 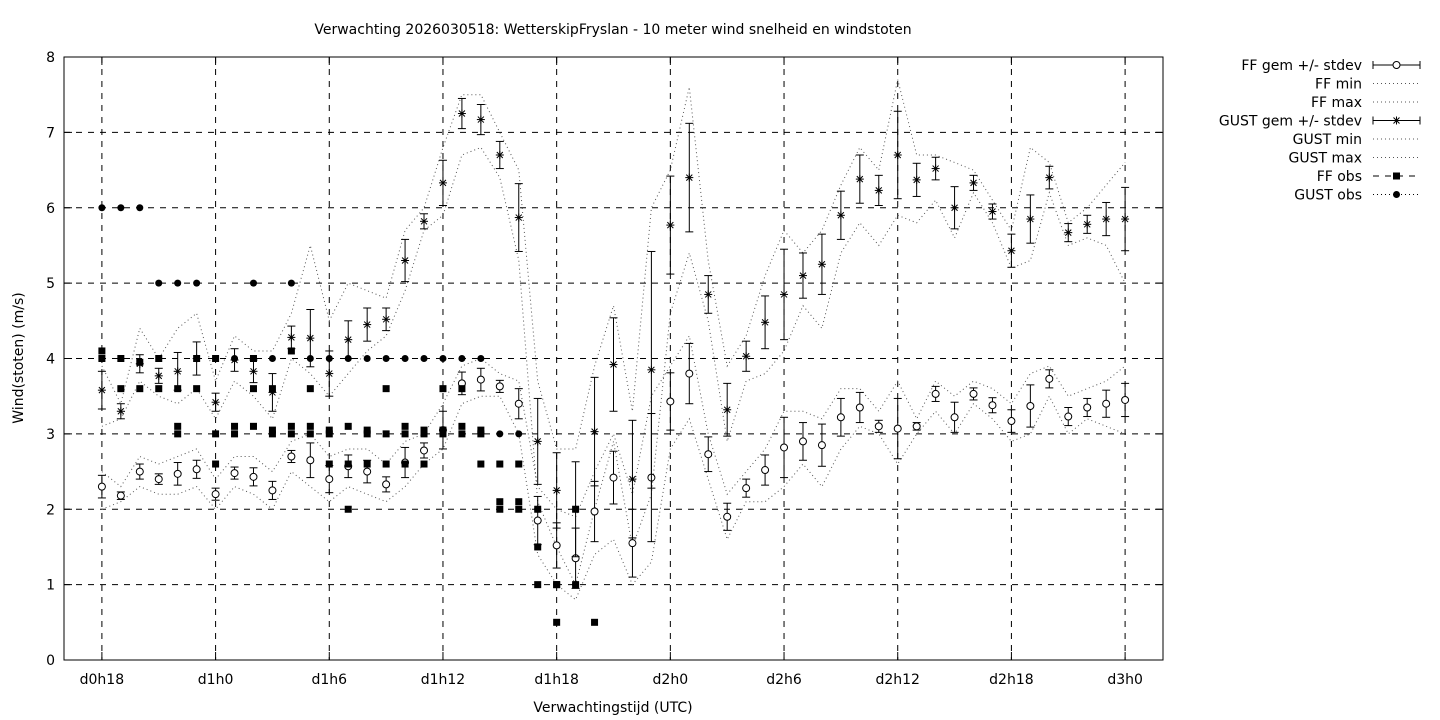 What do you see at coordinates (50, 360) in the screenshot?
I see `y-tick-label: 4` at bounding box center [50, 360].